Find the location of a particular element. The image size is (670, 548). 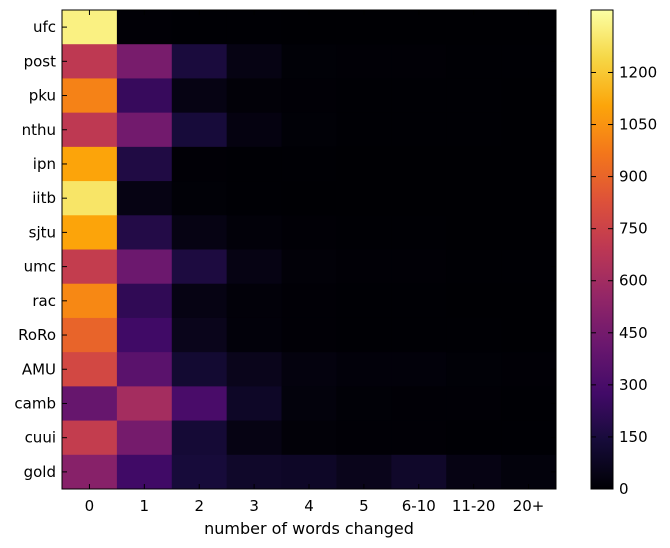

x-tick-label: 6-10 is located at coordinates (419, 506).